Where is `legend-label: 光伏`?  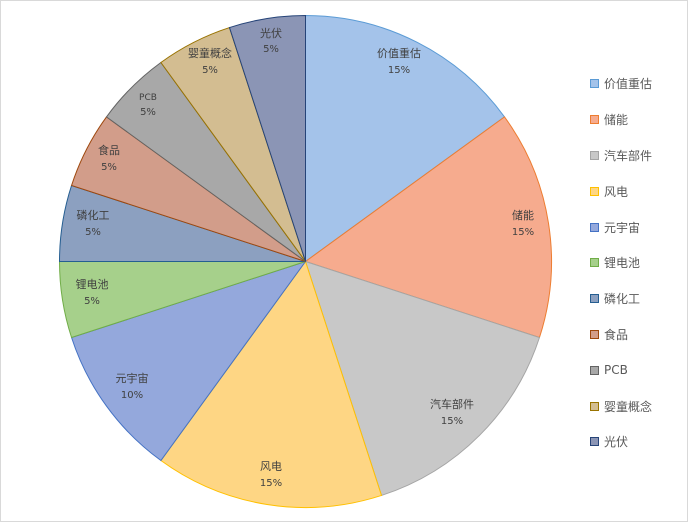 legend-label: 光伏 is located at coordinates (616, 442).